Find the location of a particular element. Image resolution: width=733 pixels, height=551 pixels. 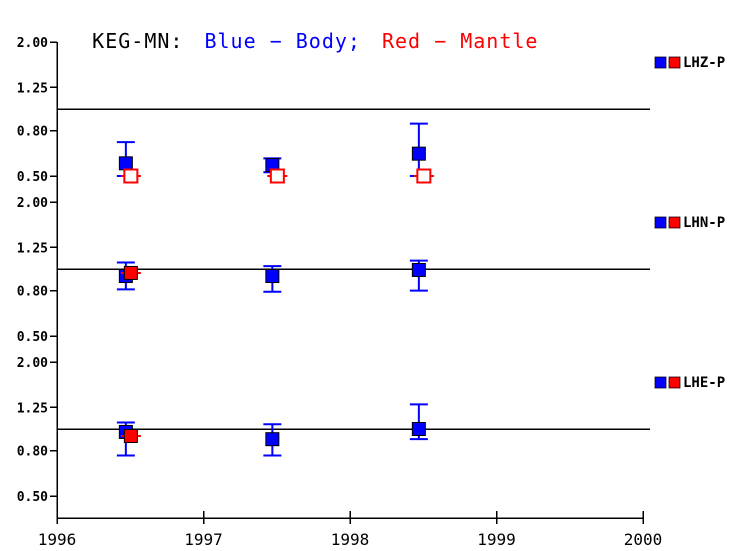

x-tick-label: 1996 is located at coordinates (57, 539).